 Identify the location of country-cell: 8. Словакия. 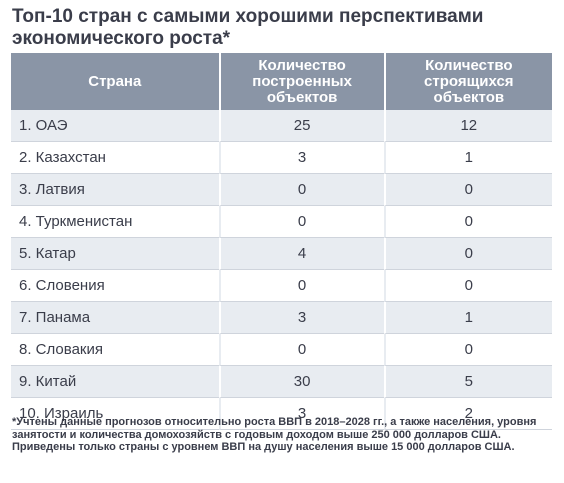
(115, 350).